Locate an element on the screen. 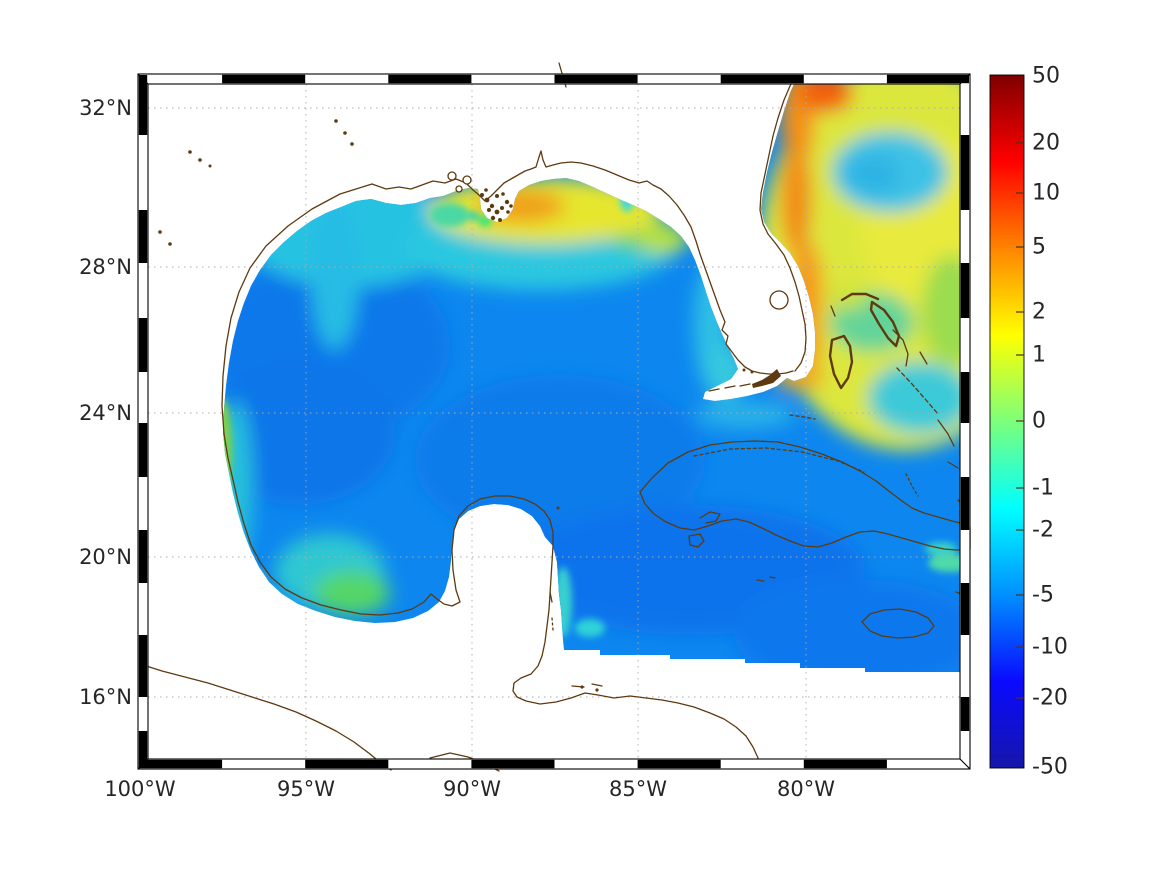 The height and width of the screenshot is (875, 1167). louisiana-lakes is located at coordinates (459, 182).